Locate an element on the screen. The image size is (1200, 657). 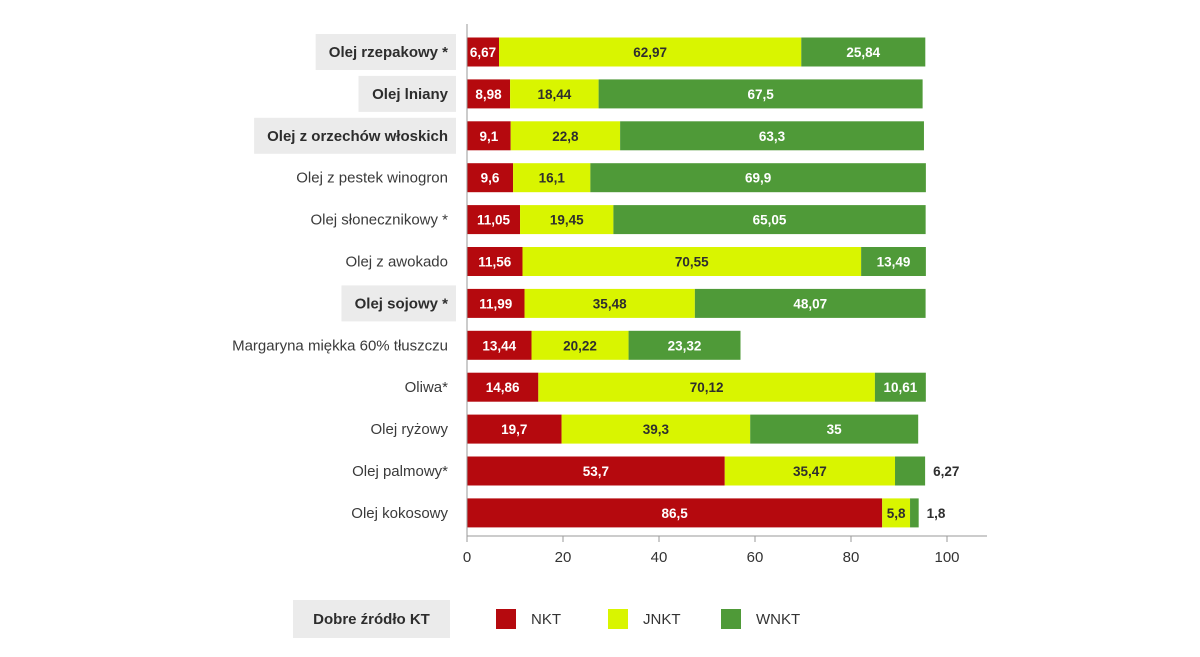
bar-value-label: 62,97 is located at coordinates (650, 52).